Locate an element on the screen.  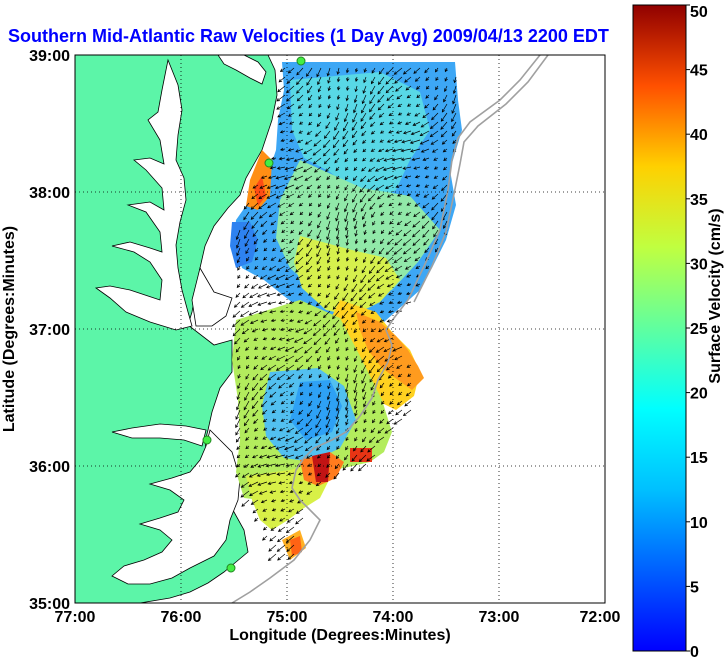
colorbar-tick-label: 15 is located at coordinates (699, 458).